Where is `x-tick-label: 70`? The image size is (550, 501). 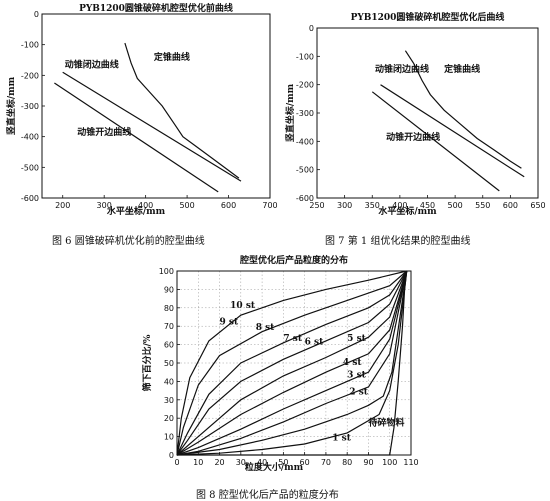
x-tick-label: 70 is located at coordinates (326, 462).